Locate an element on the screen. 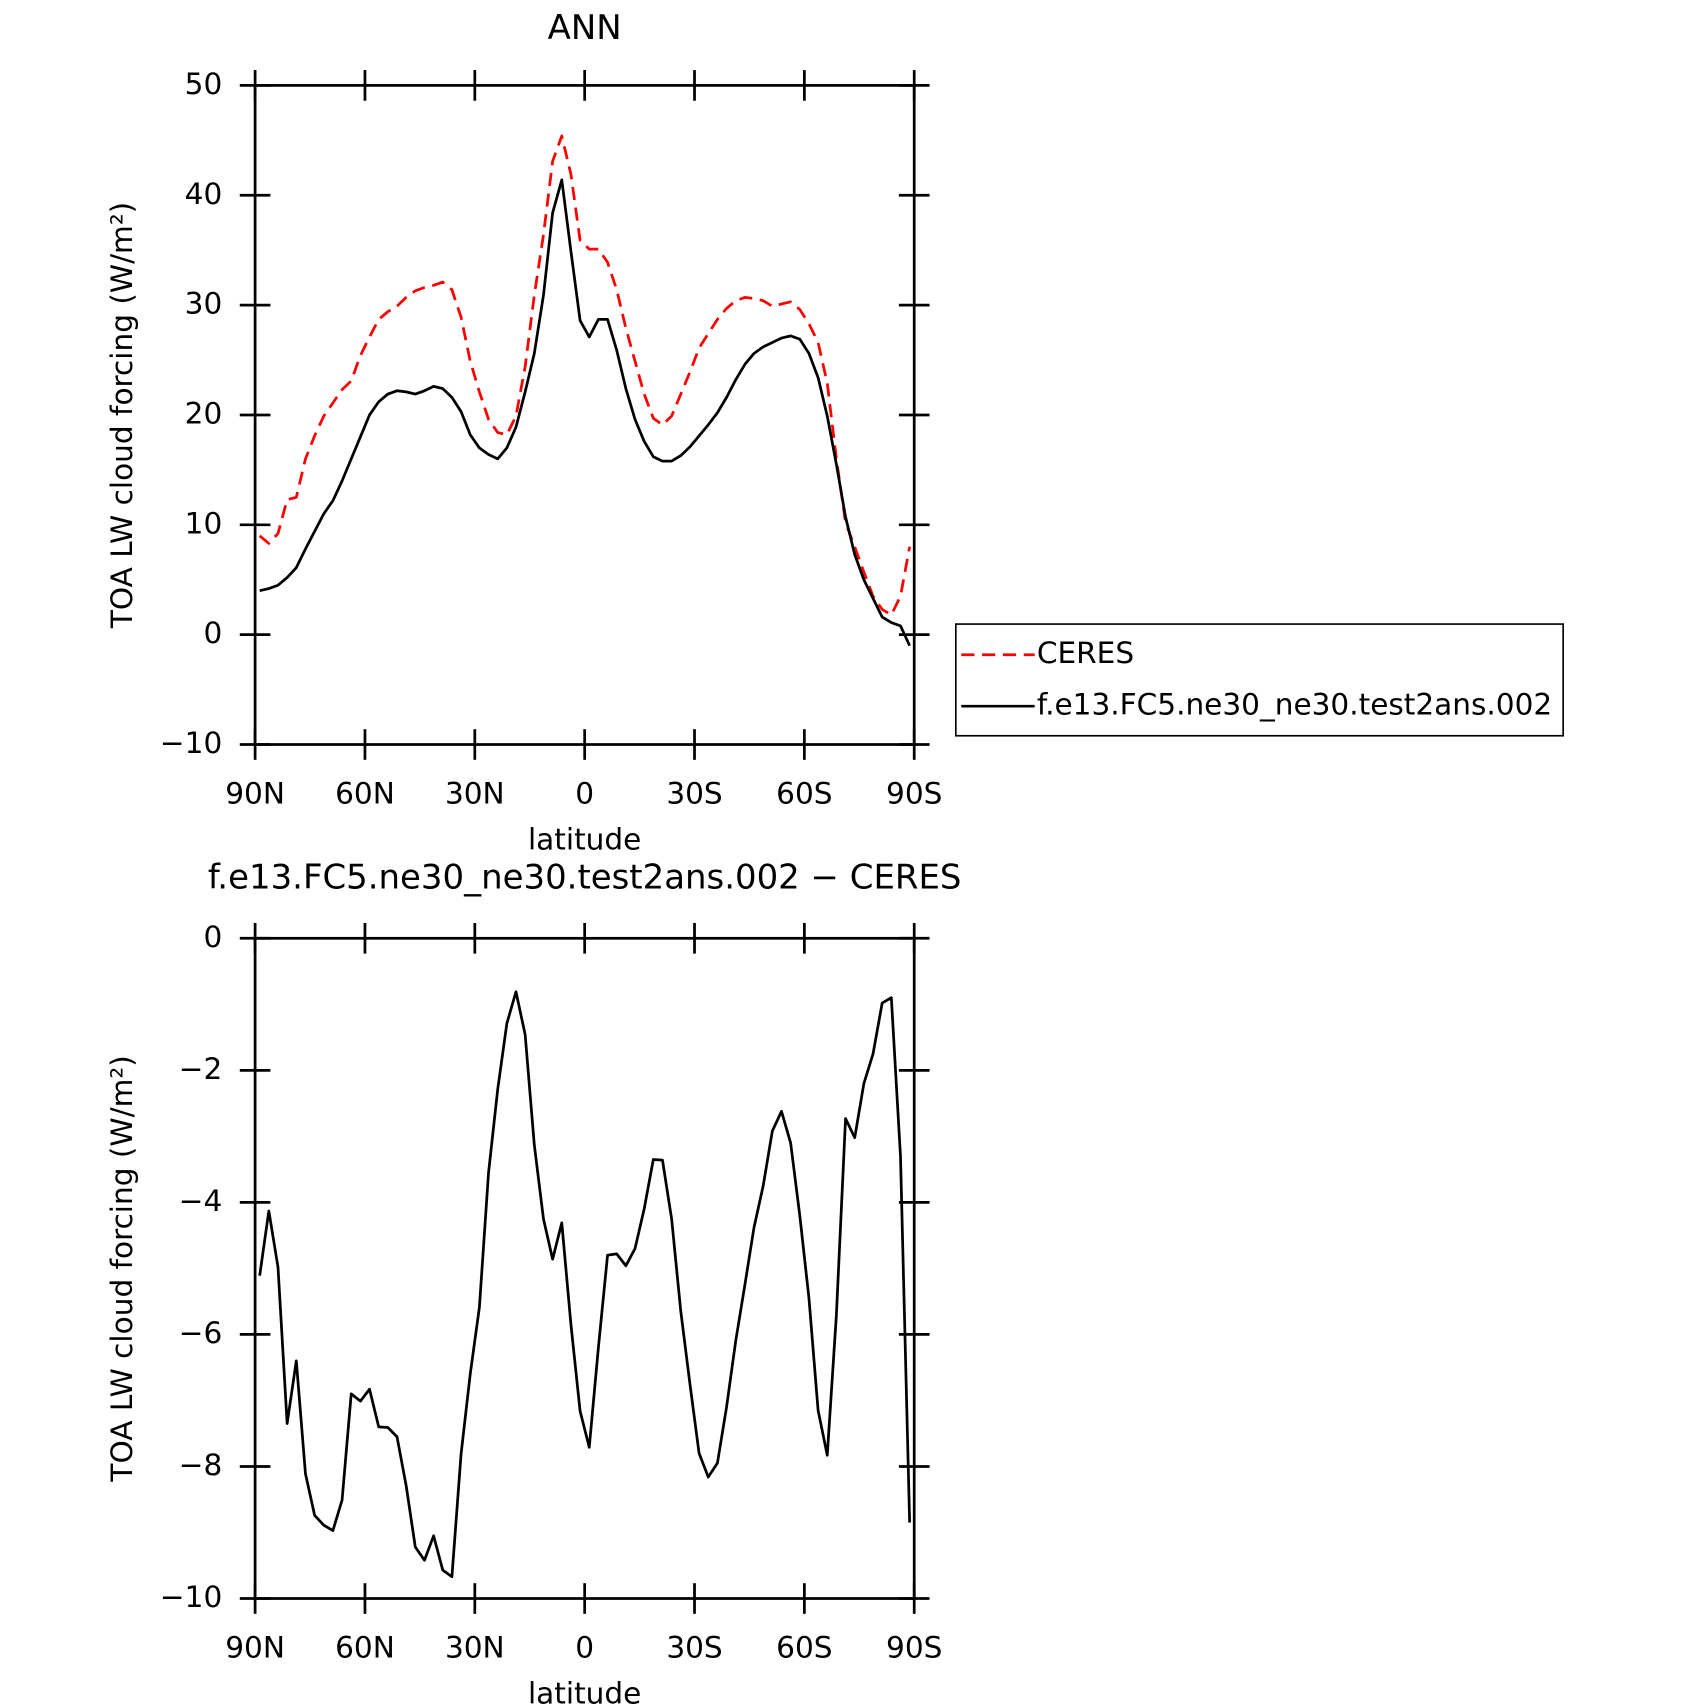 This screenshot has width=1708, height=1708. y-tick-label: −4 is located at coordinates (201, 1201).